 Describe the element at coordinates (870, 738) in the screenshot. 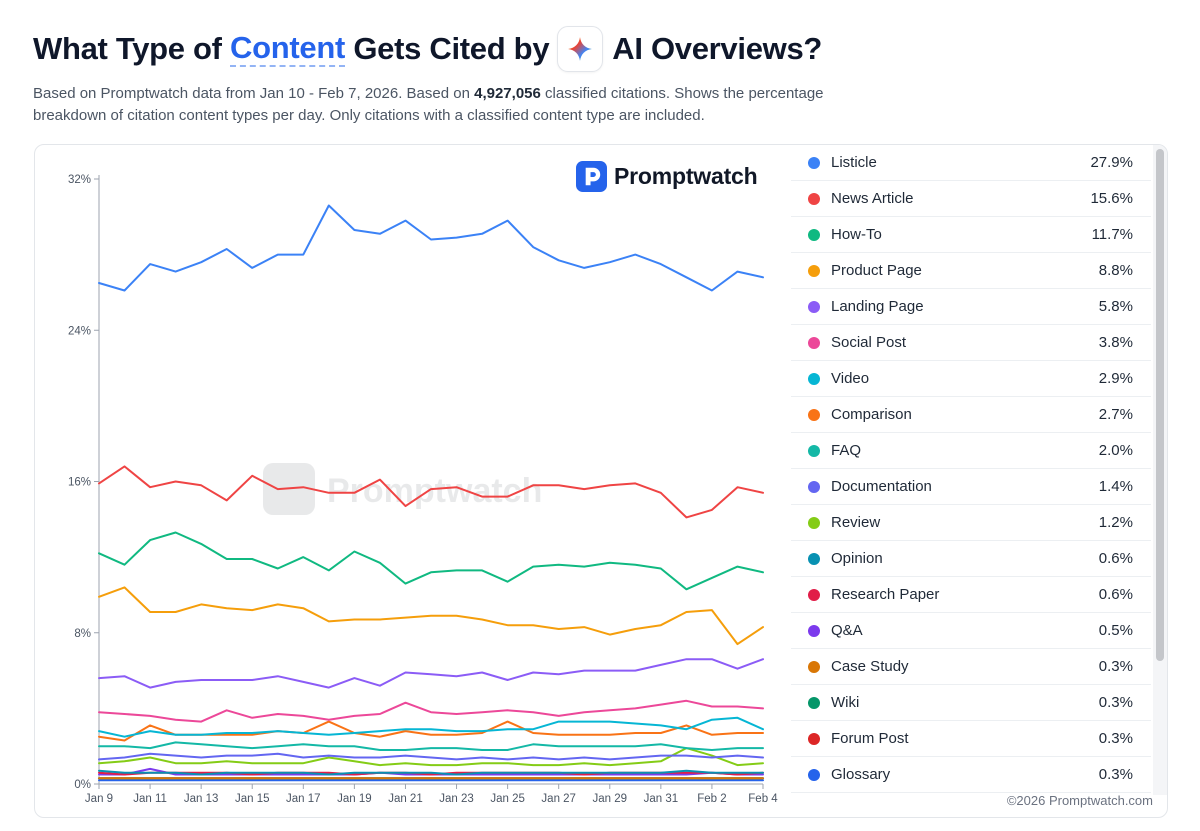

I see `legend-item-label: Forum Post` at that location.